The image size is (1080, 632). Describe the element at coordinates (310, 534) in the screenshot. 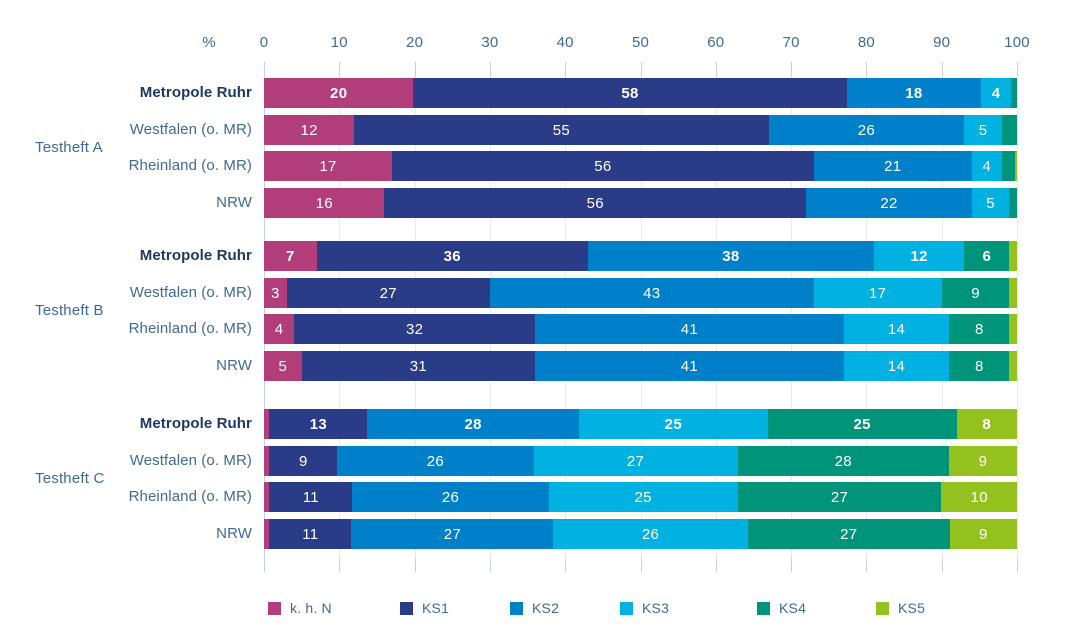

I see `bar-segment: 11` at that location.